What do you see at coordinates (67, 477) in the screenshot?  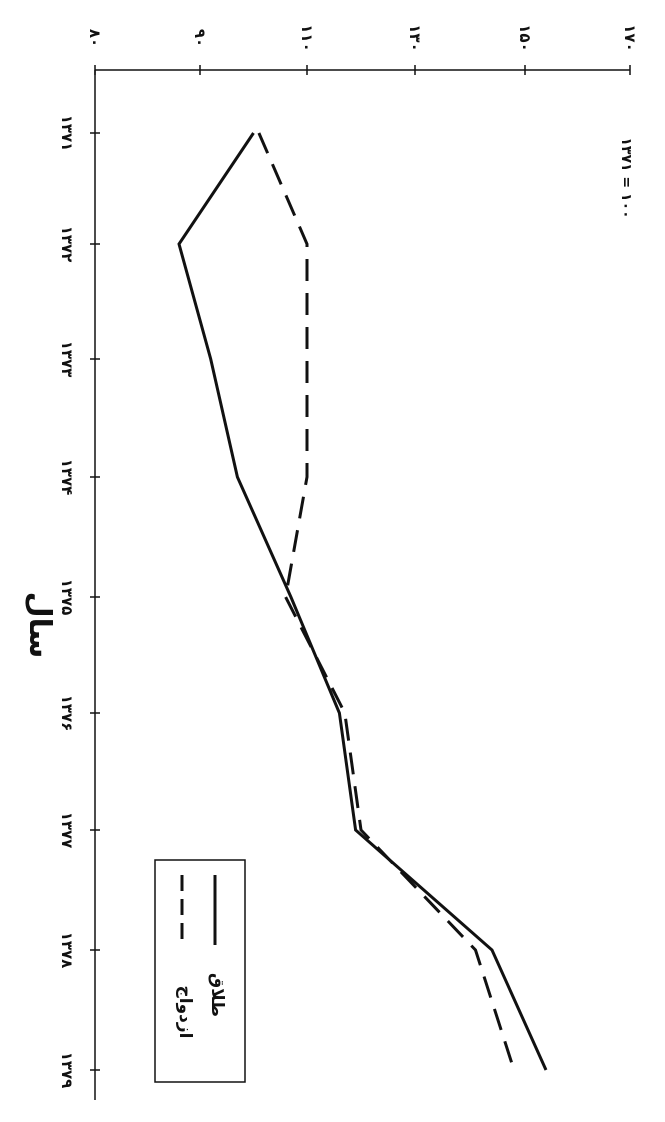 I see `category-tick-label: ۱۳۷۴` at bounding box center [67, 477].